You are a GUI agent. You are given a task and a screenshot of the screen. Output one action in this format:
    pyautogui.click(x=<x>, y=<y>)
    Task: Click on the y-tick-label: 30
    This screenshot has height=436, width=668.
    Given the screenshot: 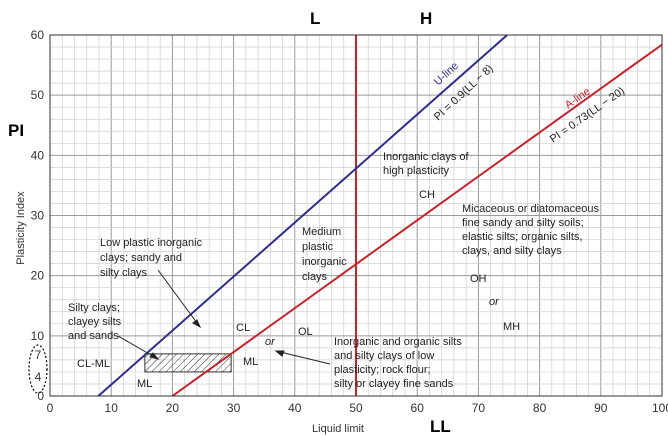 What is the action you would take?
    pyautogui.click(x=38, y=216)
    